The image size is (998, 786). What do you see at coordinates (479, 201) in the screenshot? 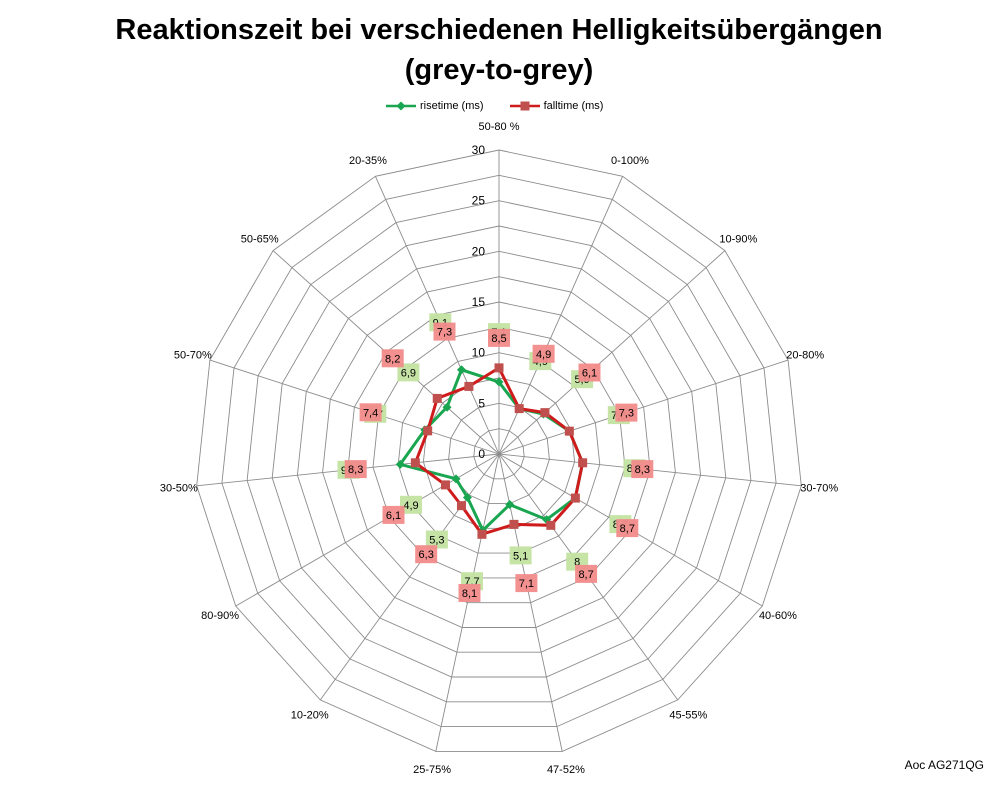
I see `radial-tick-label: 25` at bounding box center [479, 201].